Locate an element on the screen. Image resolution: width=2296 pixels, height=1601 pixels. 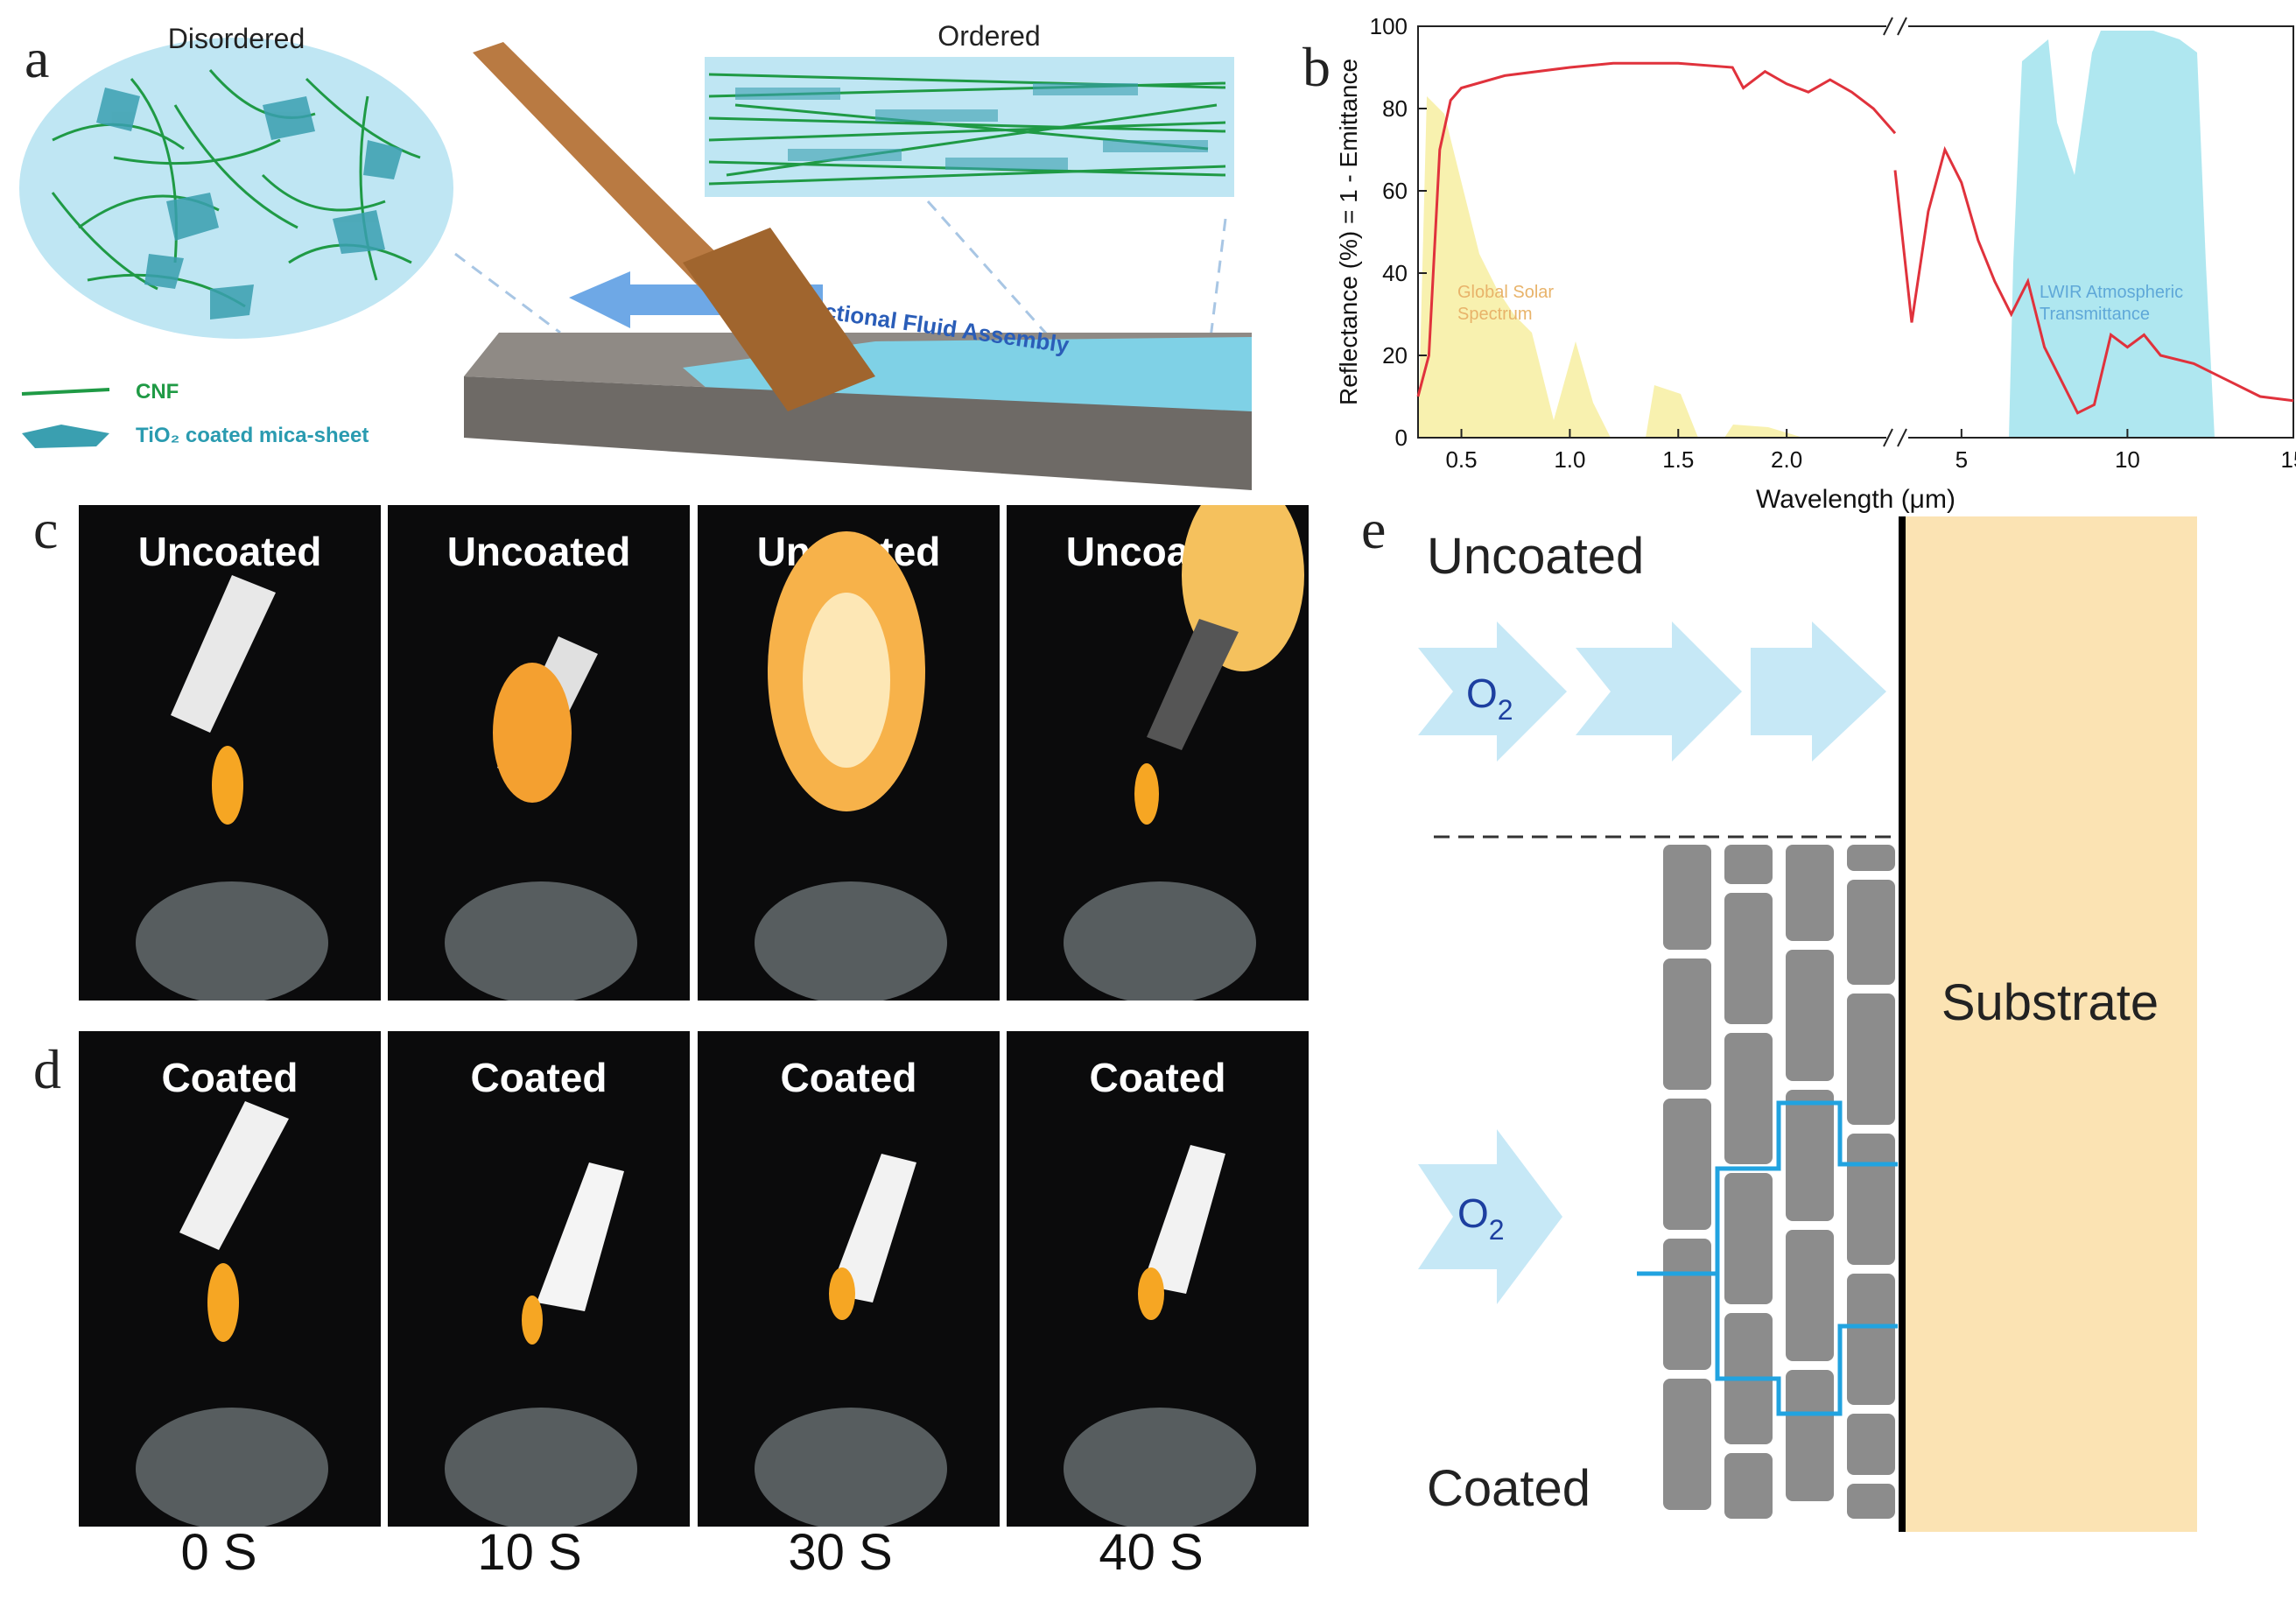
lwir-transmittance-region is located at coordinates (2112, 234).